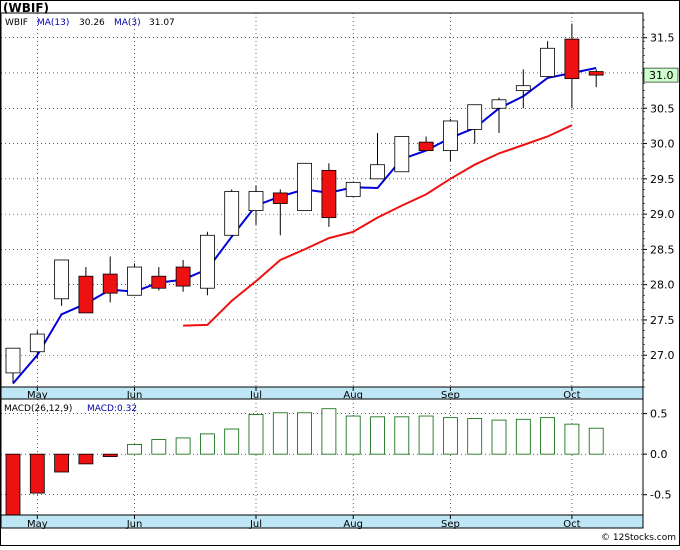  Describe the element at coordinates (571, 524) in the screenshot. I see `macd-month-label: Oct` at that location.